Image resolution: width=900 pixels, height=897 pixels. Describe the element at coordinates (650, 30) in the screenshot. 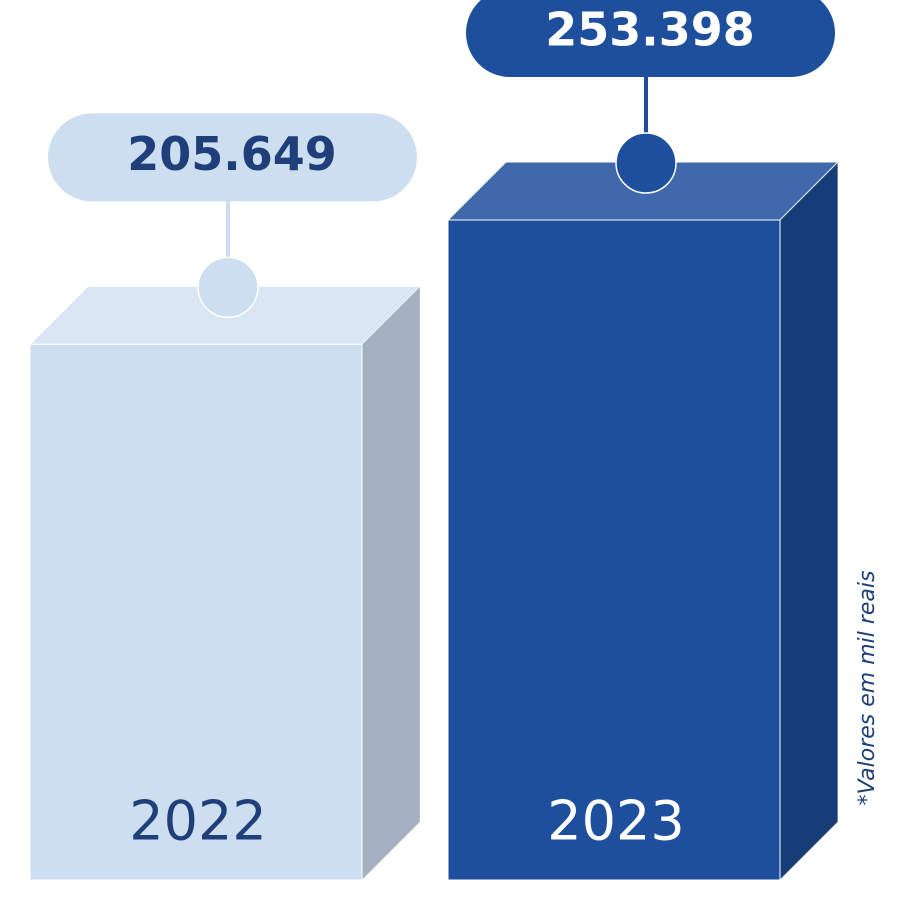

I see `value-label: 253.398` at that location.